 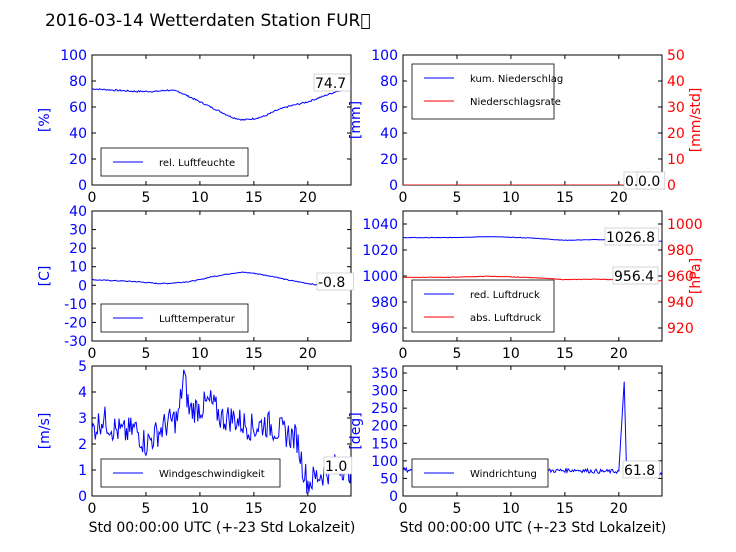 I want to click on y-tick-label: 30, so click(x=78, y=231).